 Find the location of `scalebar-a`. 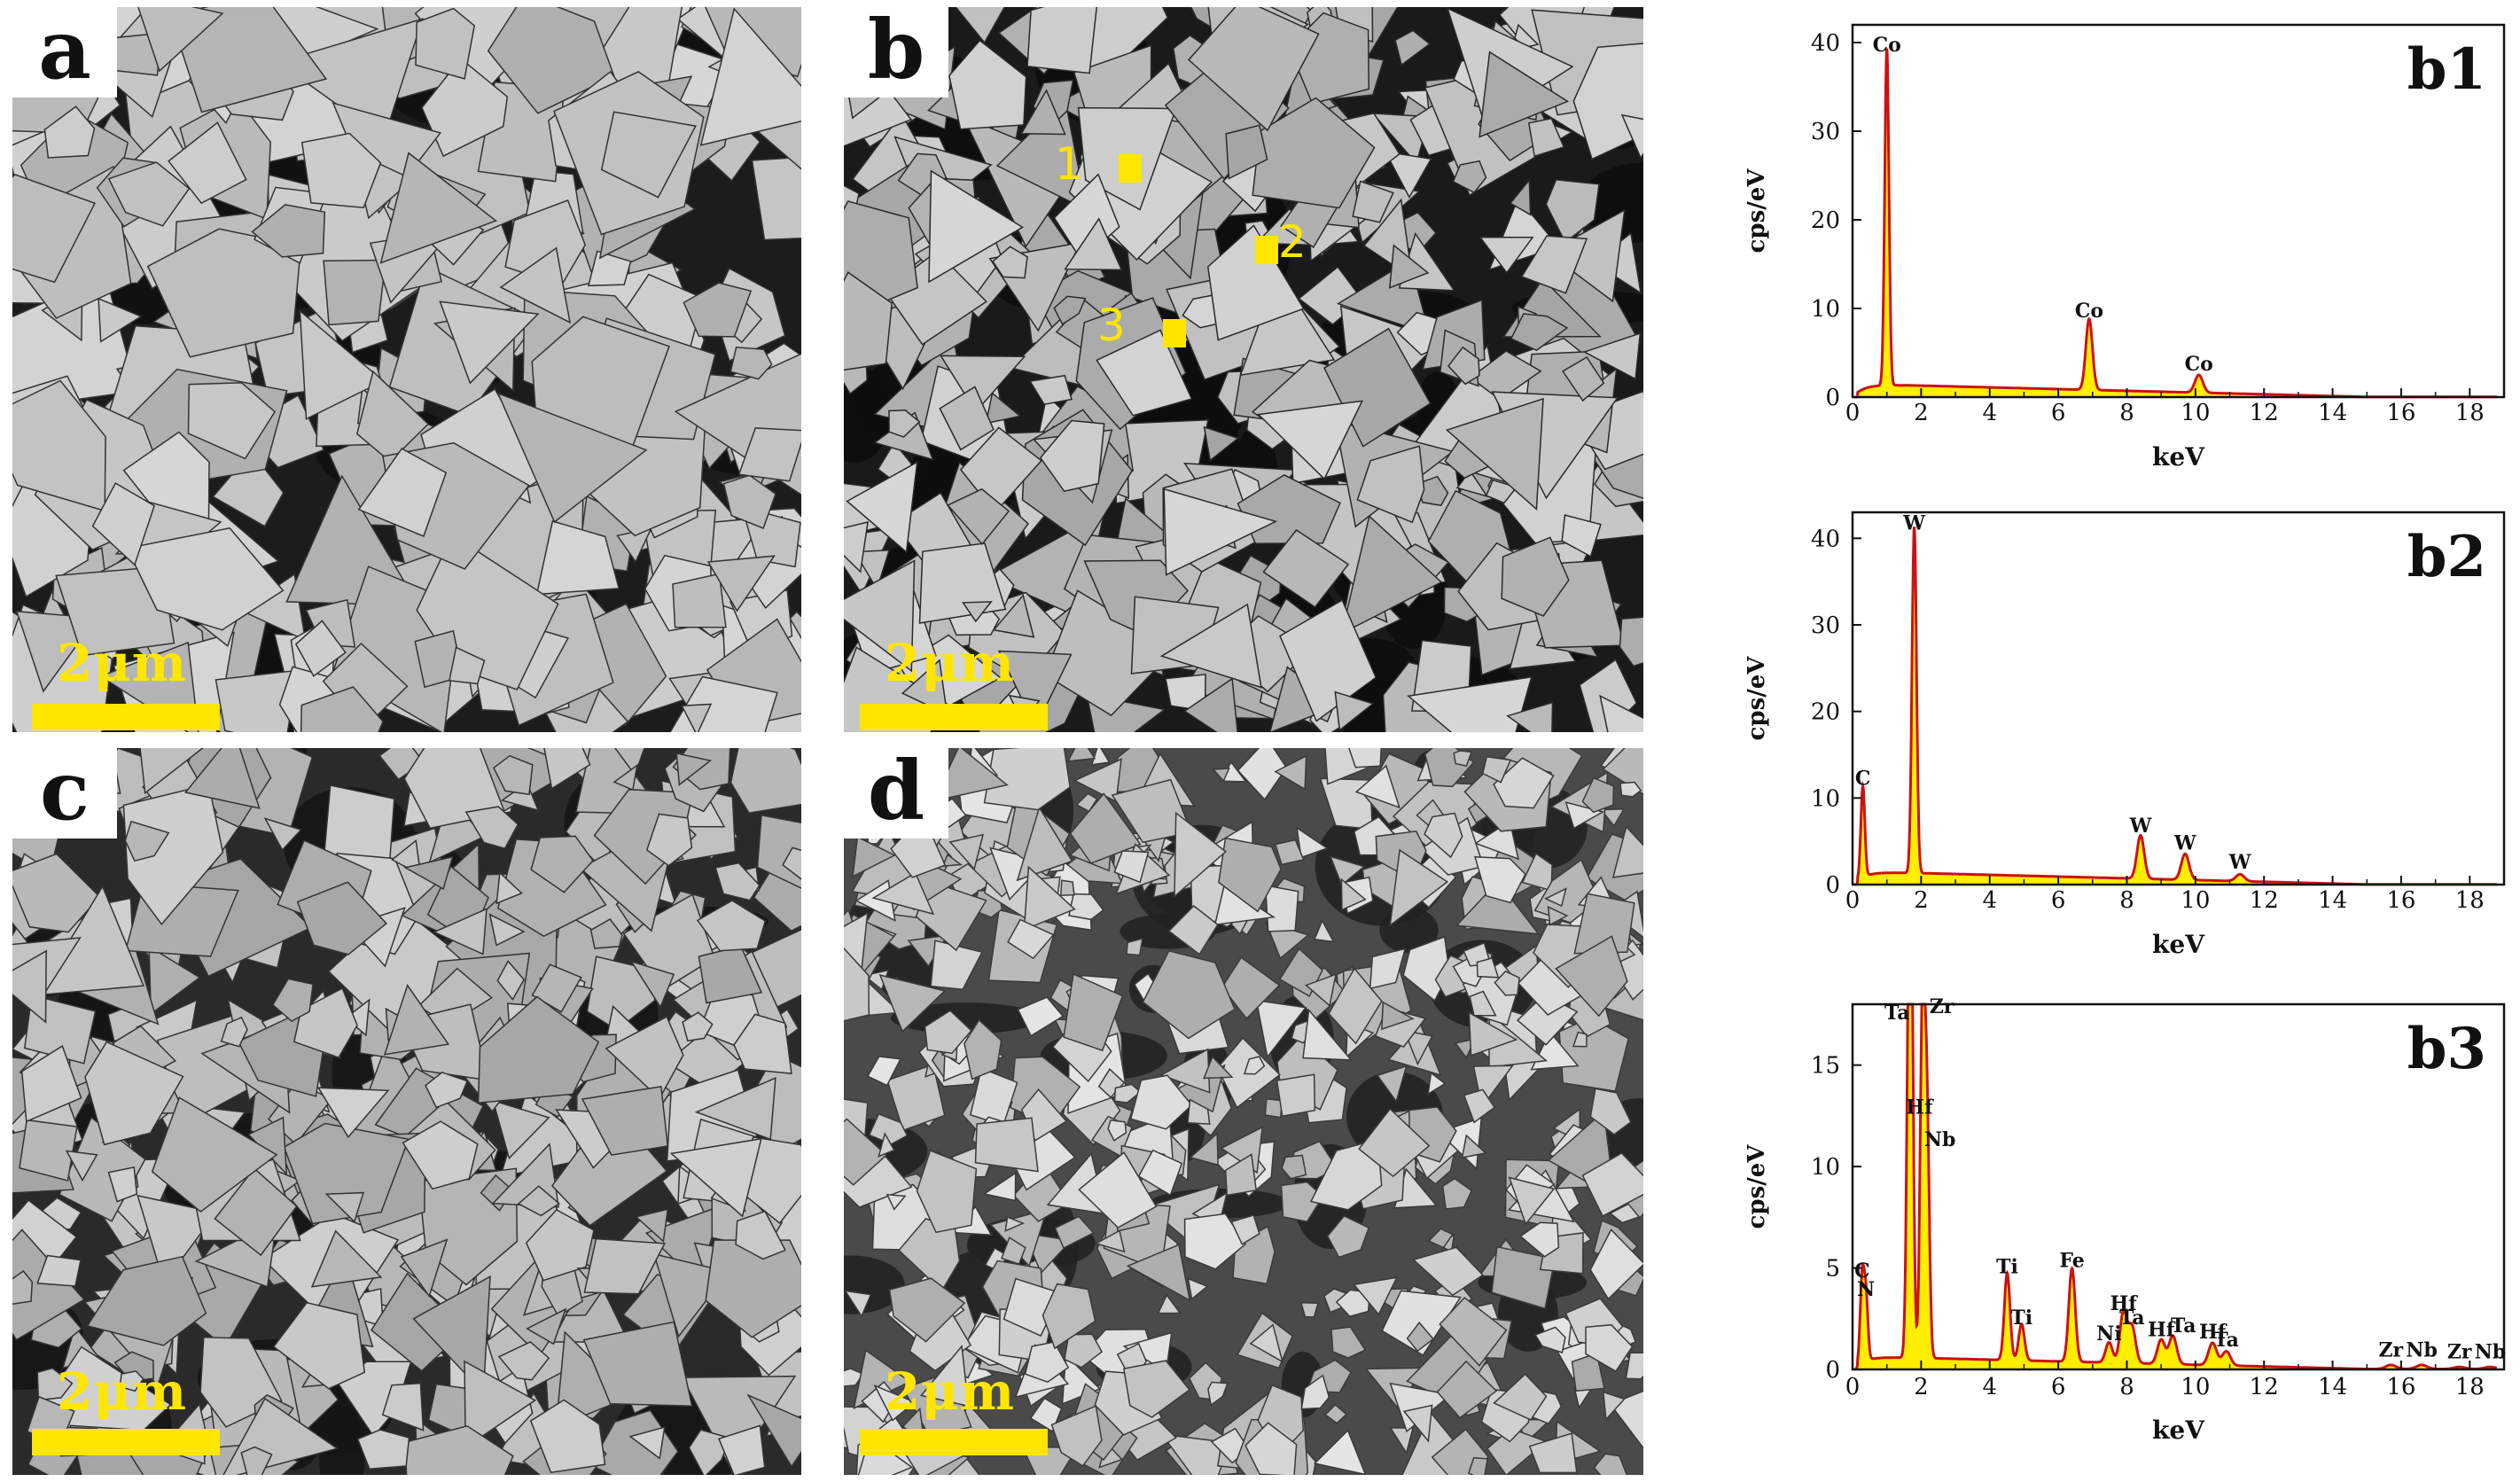

scalebar-a is located at coordinates (126, 717).